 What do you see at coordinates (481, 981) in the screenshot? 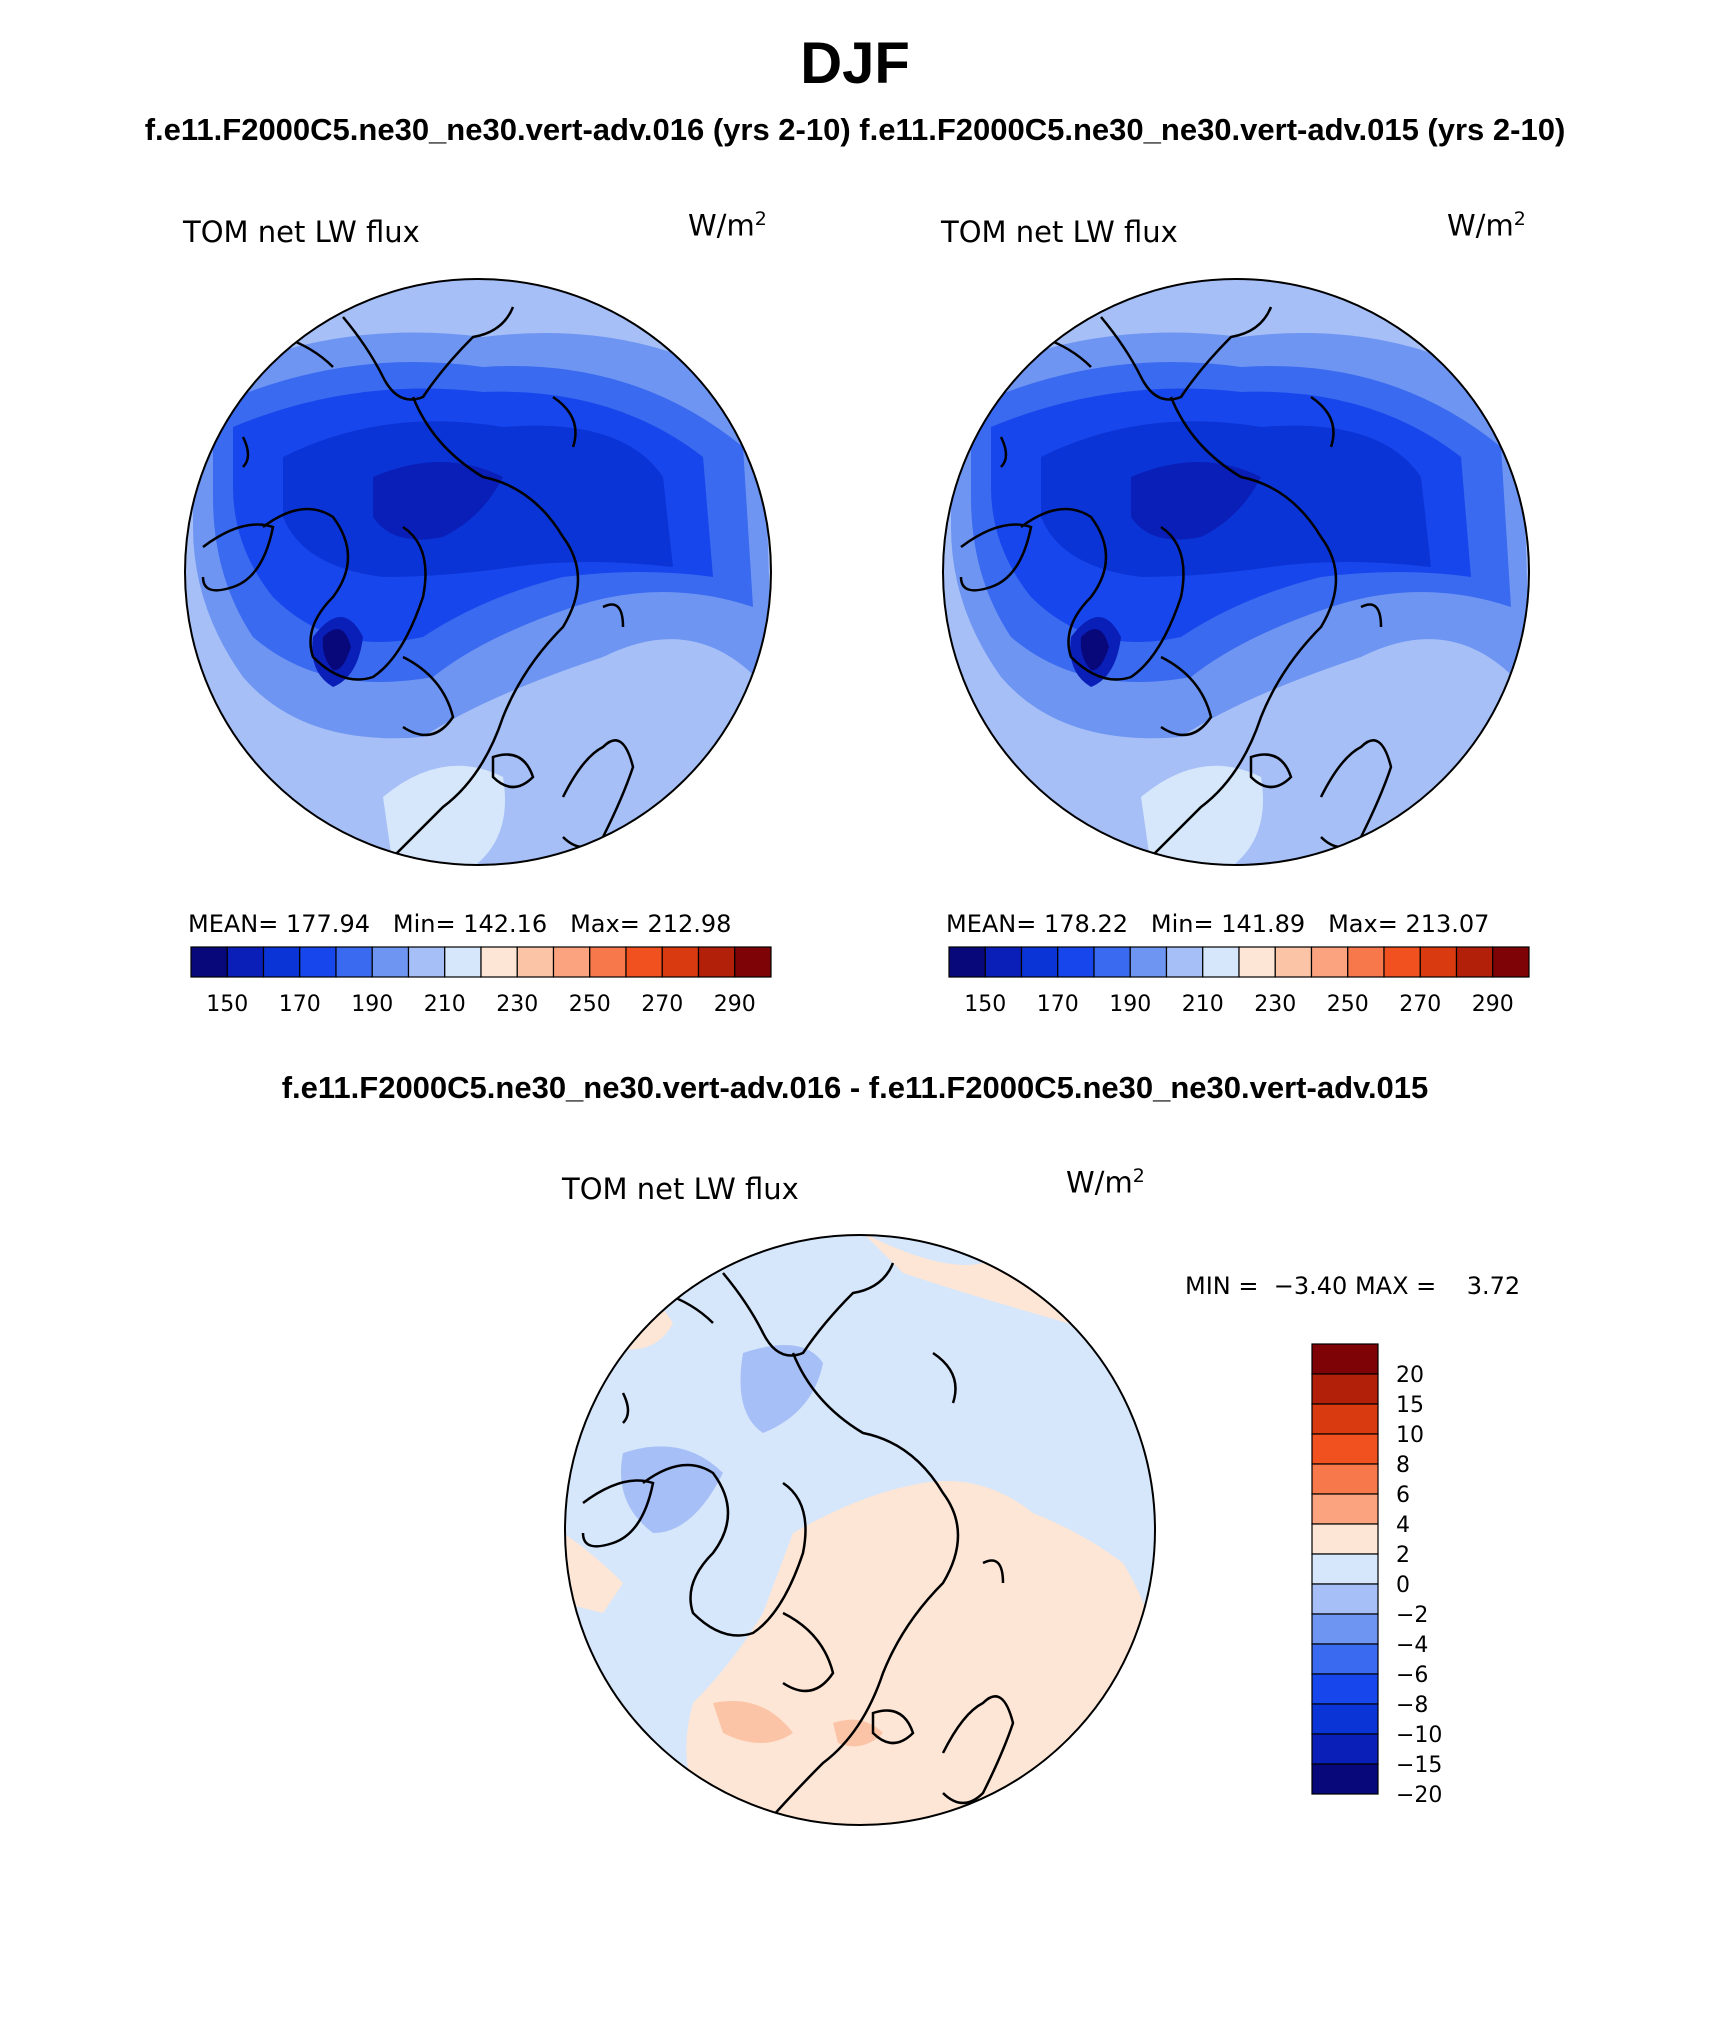
I see `left-colorbar: 150 170 190 210 230 250 270 290` at bounding box center [481, 981].